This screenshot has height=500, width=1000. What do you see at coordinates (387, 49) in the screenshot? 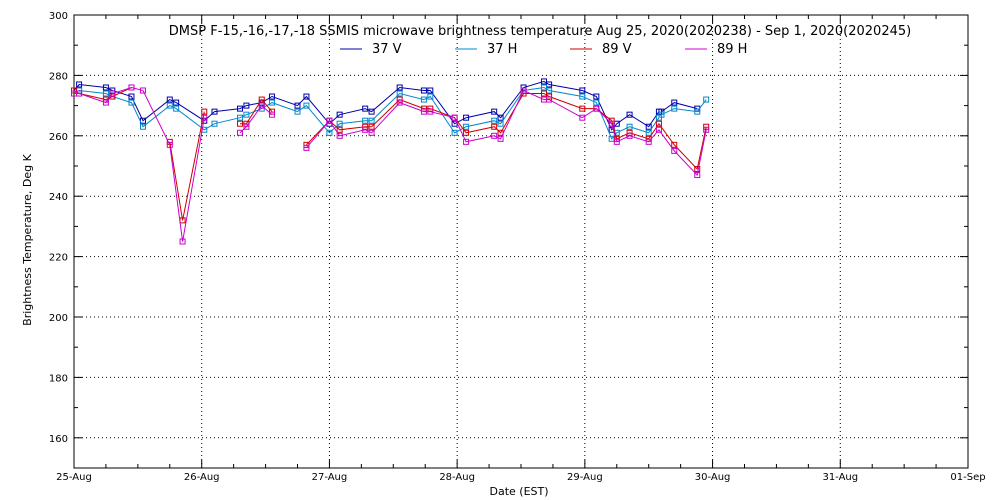
I see `legend-label: 37 V` at bounding box center [387, 49].